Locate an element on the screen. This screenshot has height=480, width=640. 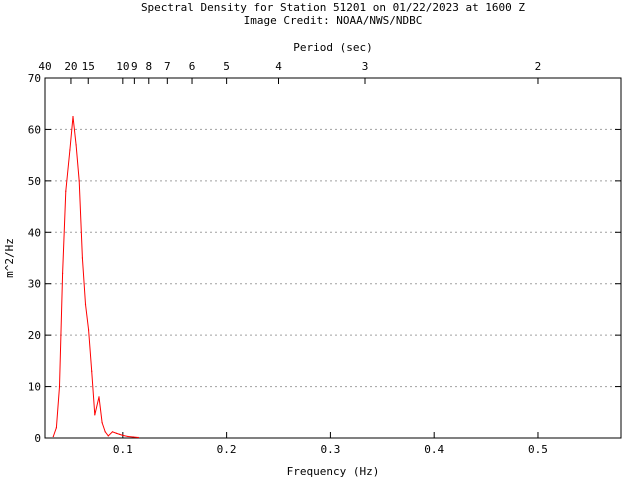
period-tick-label: 6 is located at coordinates (192, 66).